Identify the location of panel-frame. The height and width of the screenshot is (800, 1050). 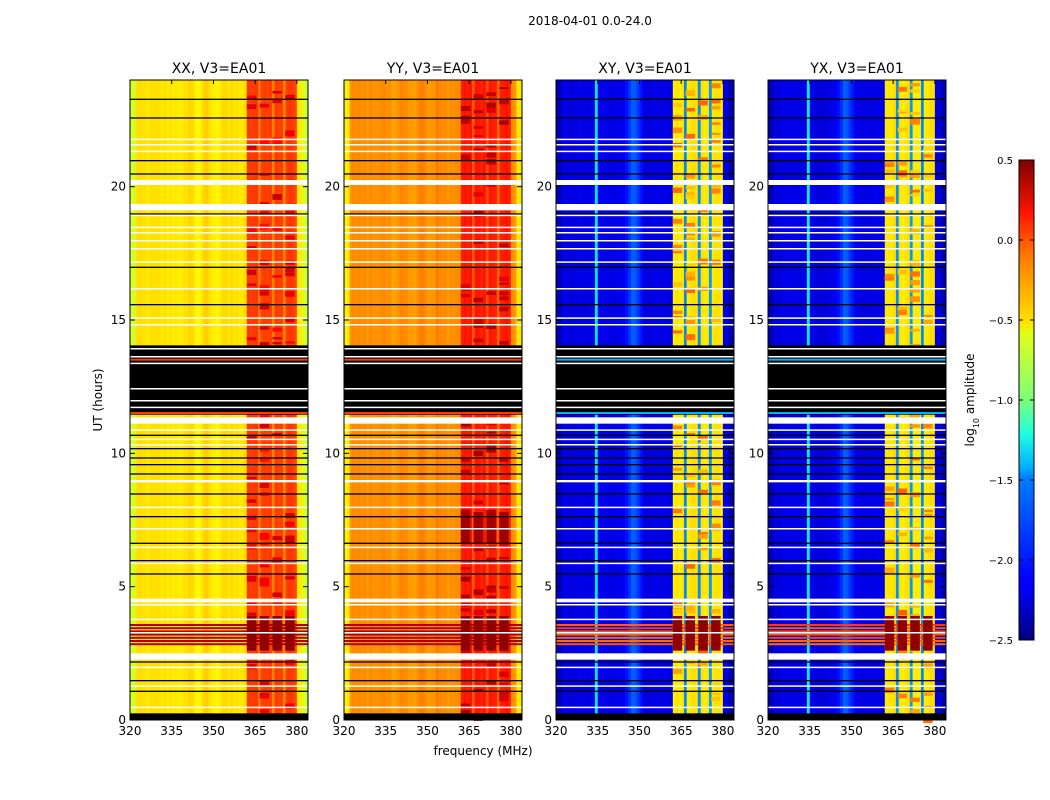
(219, 400).